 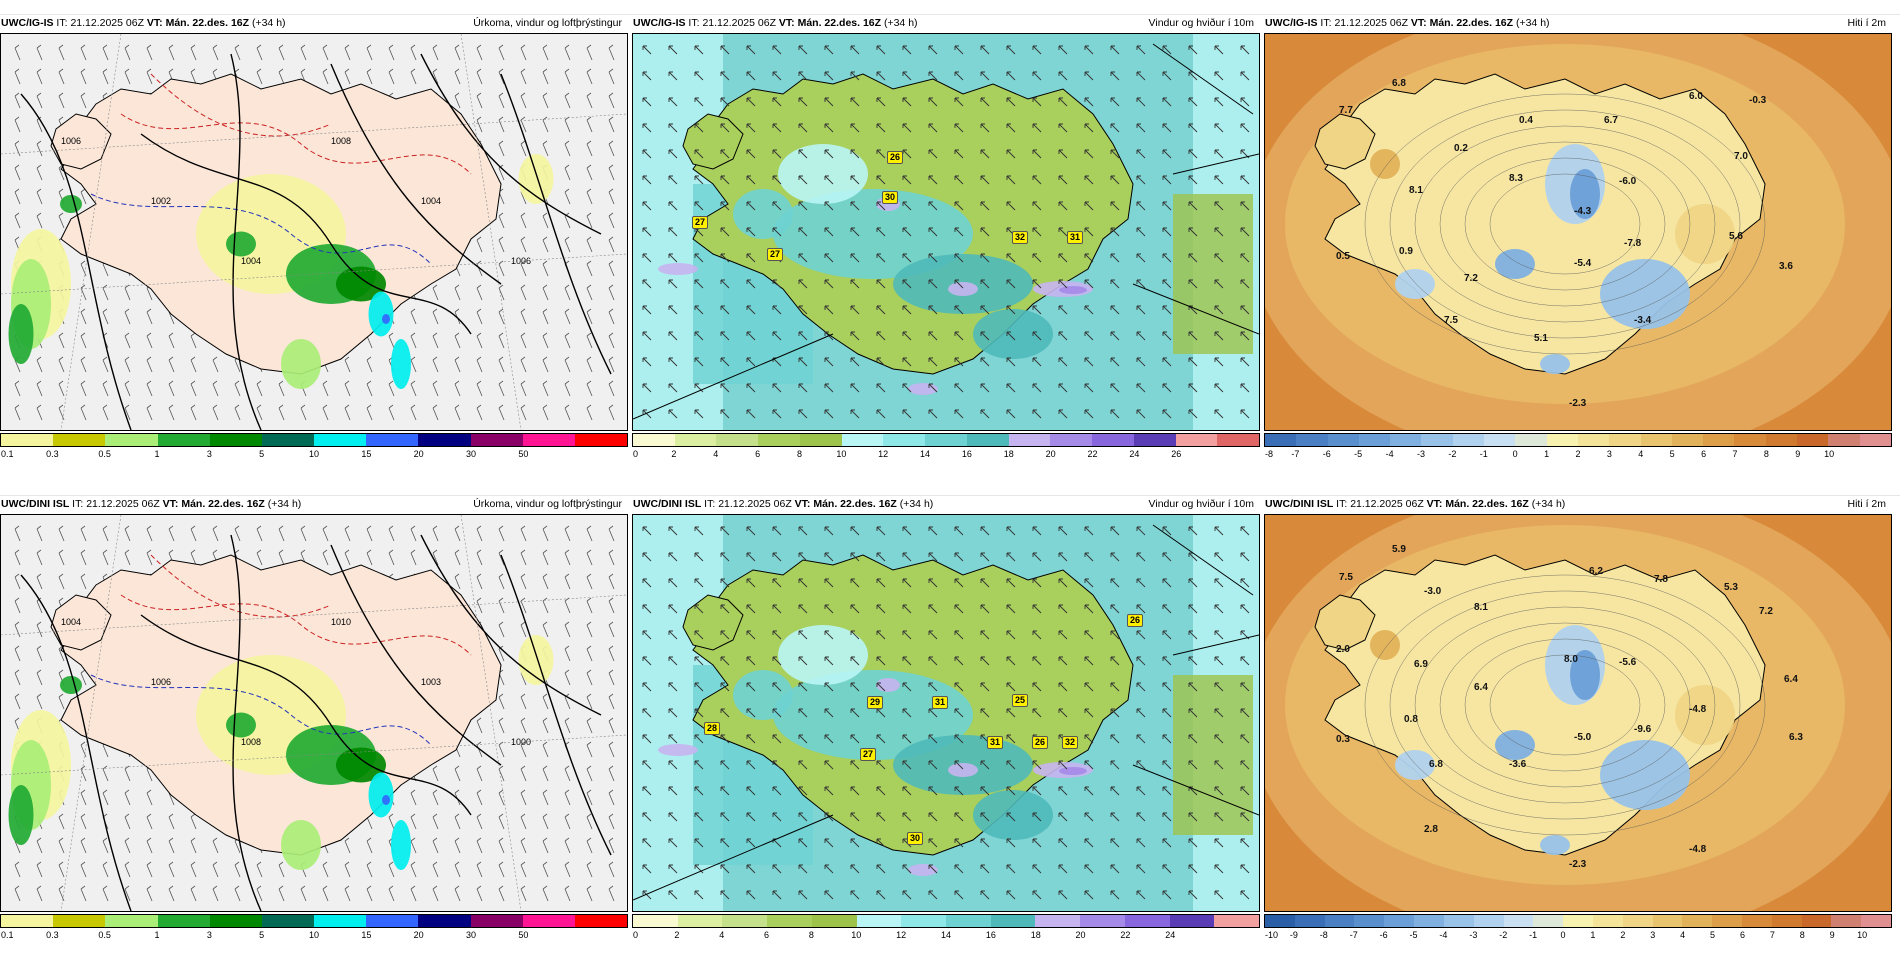 I want to click on product-title: Hiti í 2m, so click(x=1866, y=504).